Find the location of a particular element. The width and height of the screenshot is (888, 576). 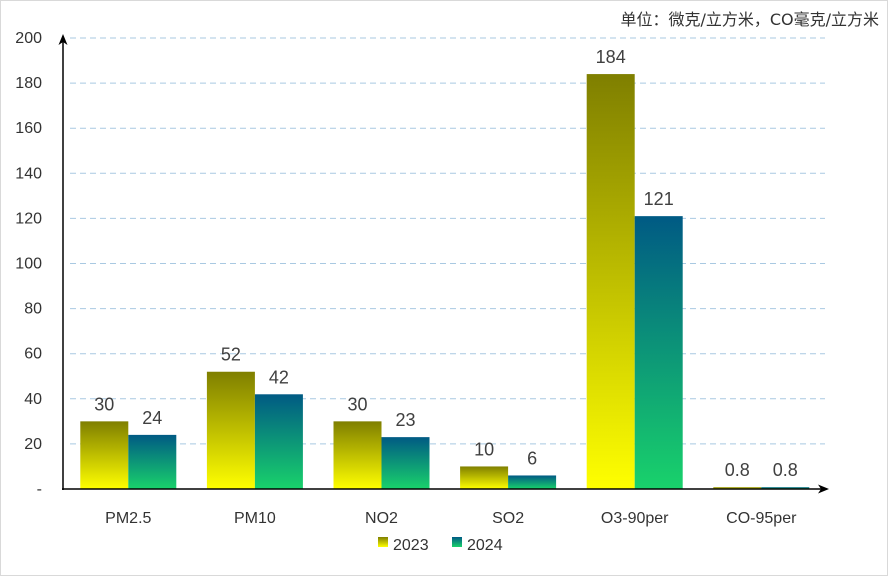

legend-label-2024: 2024 is located at coordinates (485, 545).